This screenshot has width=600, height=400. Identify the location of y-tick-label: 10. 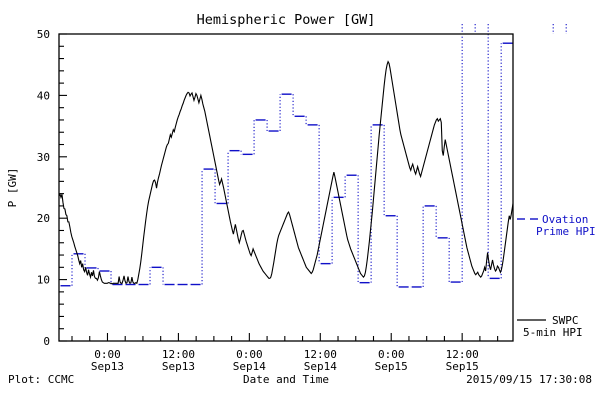
(43, 280).